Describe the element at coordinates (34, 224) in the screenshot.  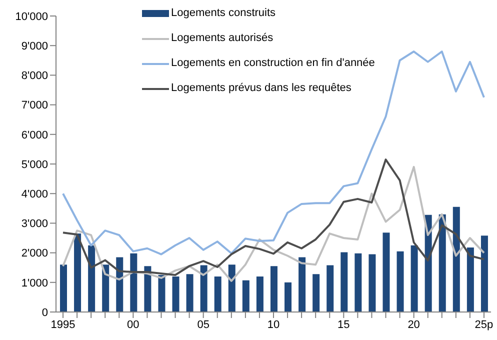
I see `y-tick-label: 3'000` at that location.